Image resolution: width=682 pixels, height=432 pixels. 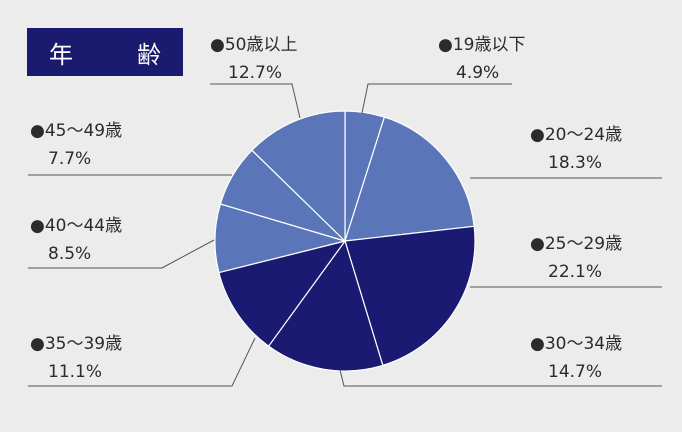 What do you see at coordinates (576, 244) in the screenshot?
I see `slice-label: ●25～29歳` at bounding box center [576, 244].